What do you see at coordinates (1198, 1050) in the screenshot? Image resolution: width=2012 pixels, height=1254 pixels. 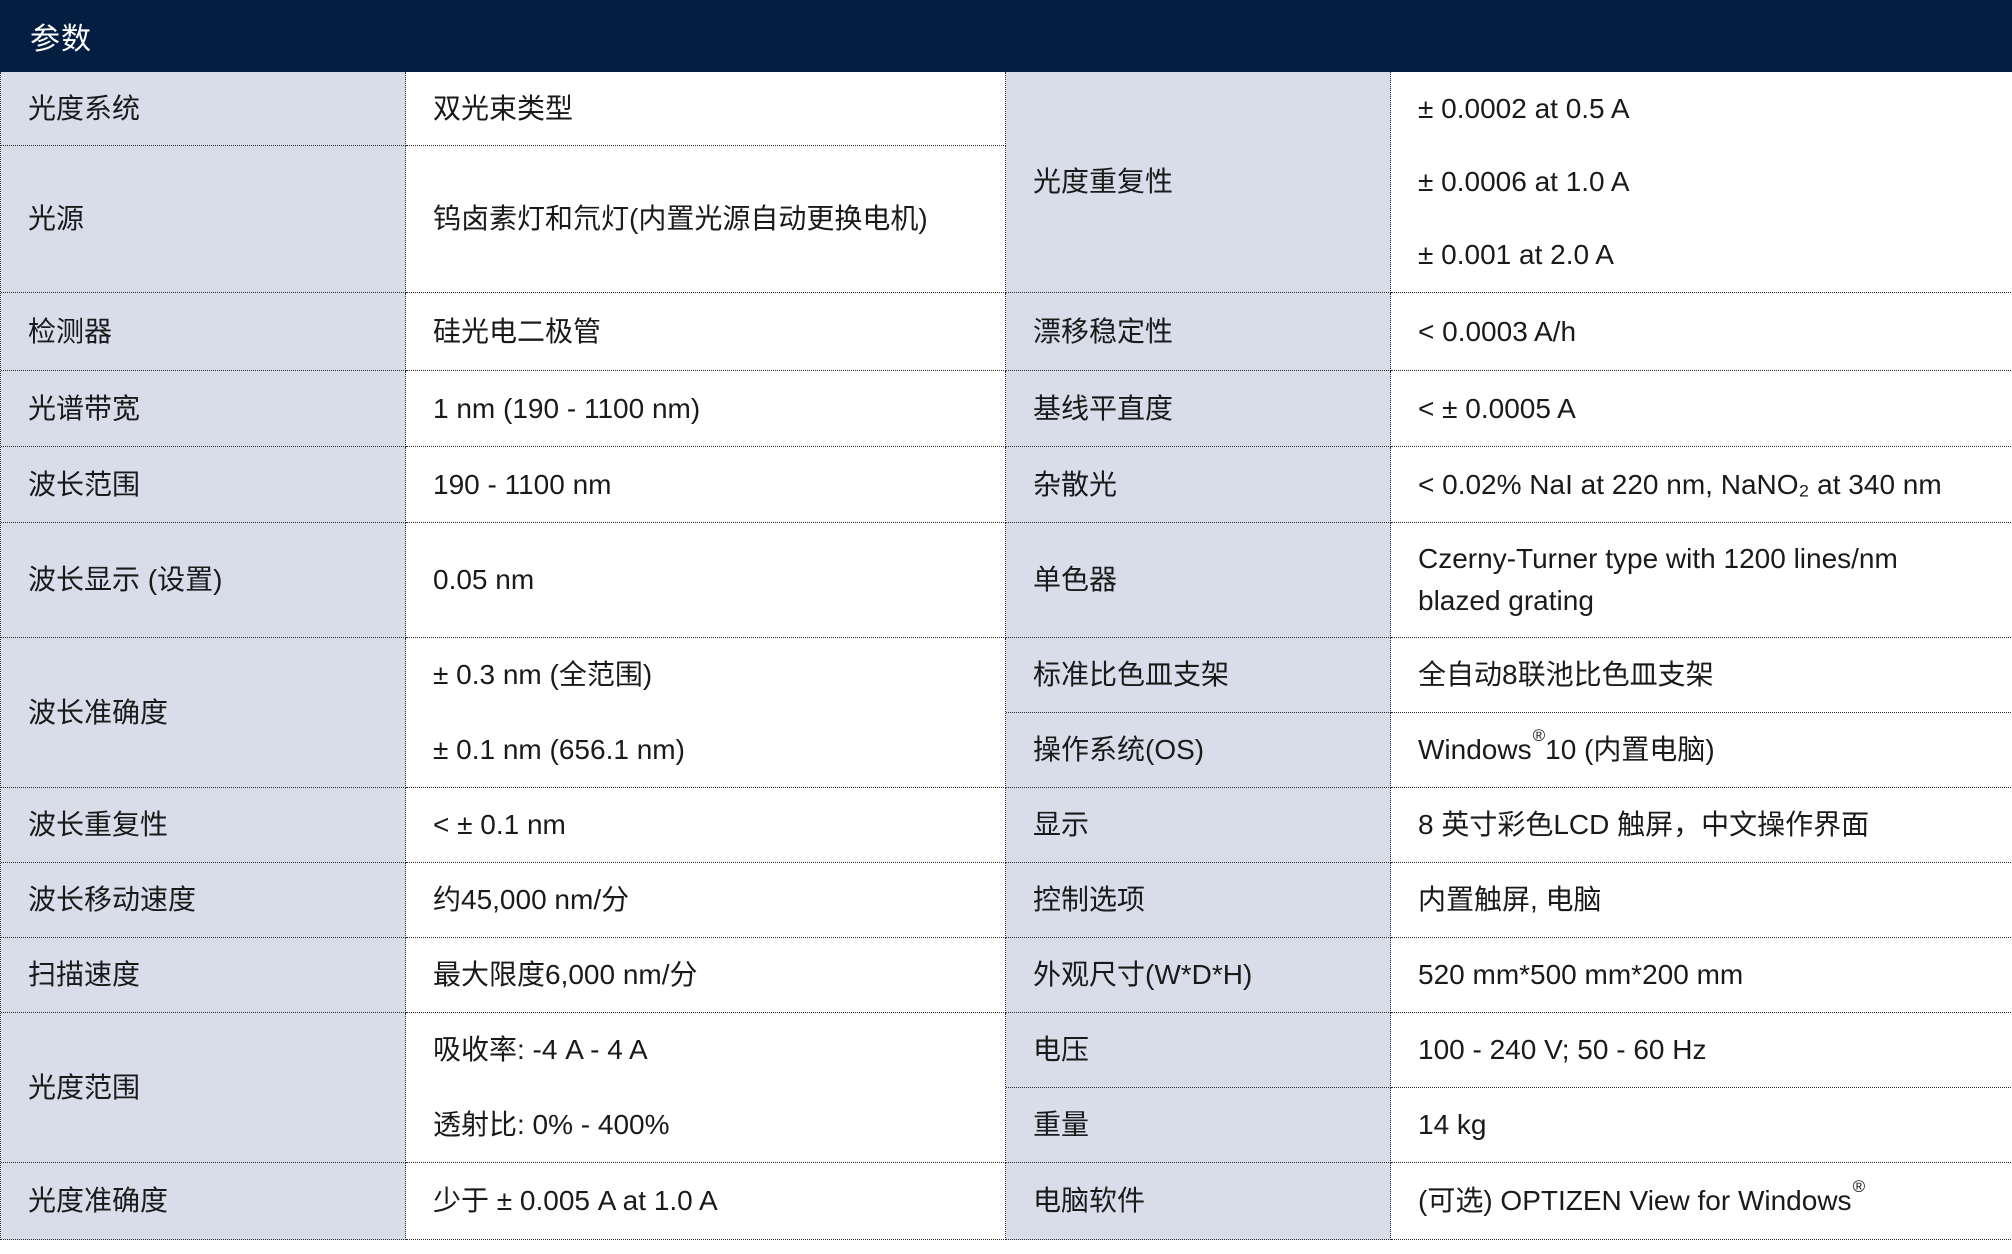 I see `spec-label: 电压` at bounding box center [1198, 1050].